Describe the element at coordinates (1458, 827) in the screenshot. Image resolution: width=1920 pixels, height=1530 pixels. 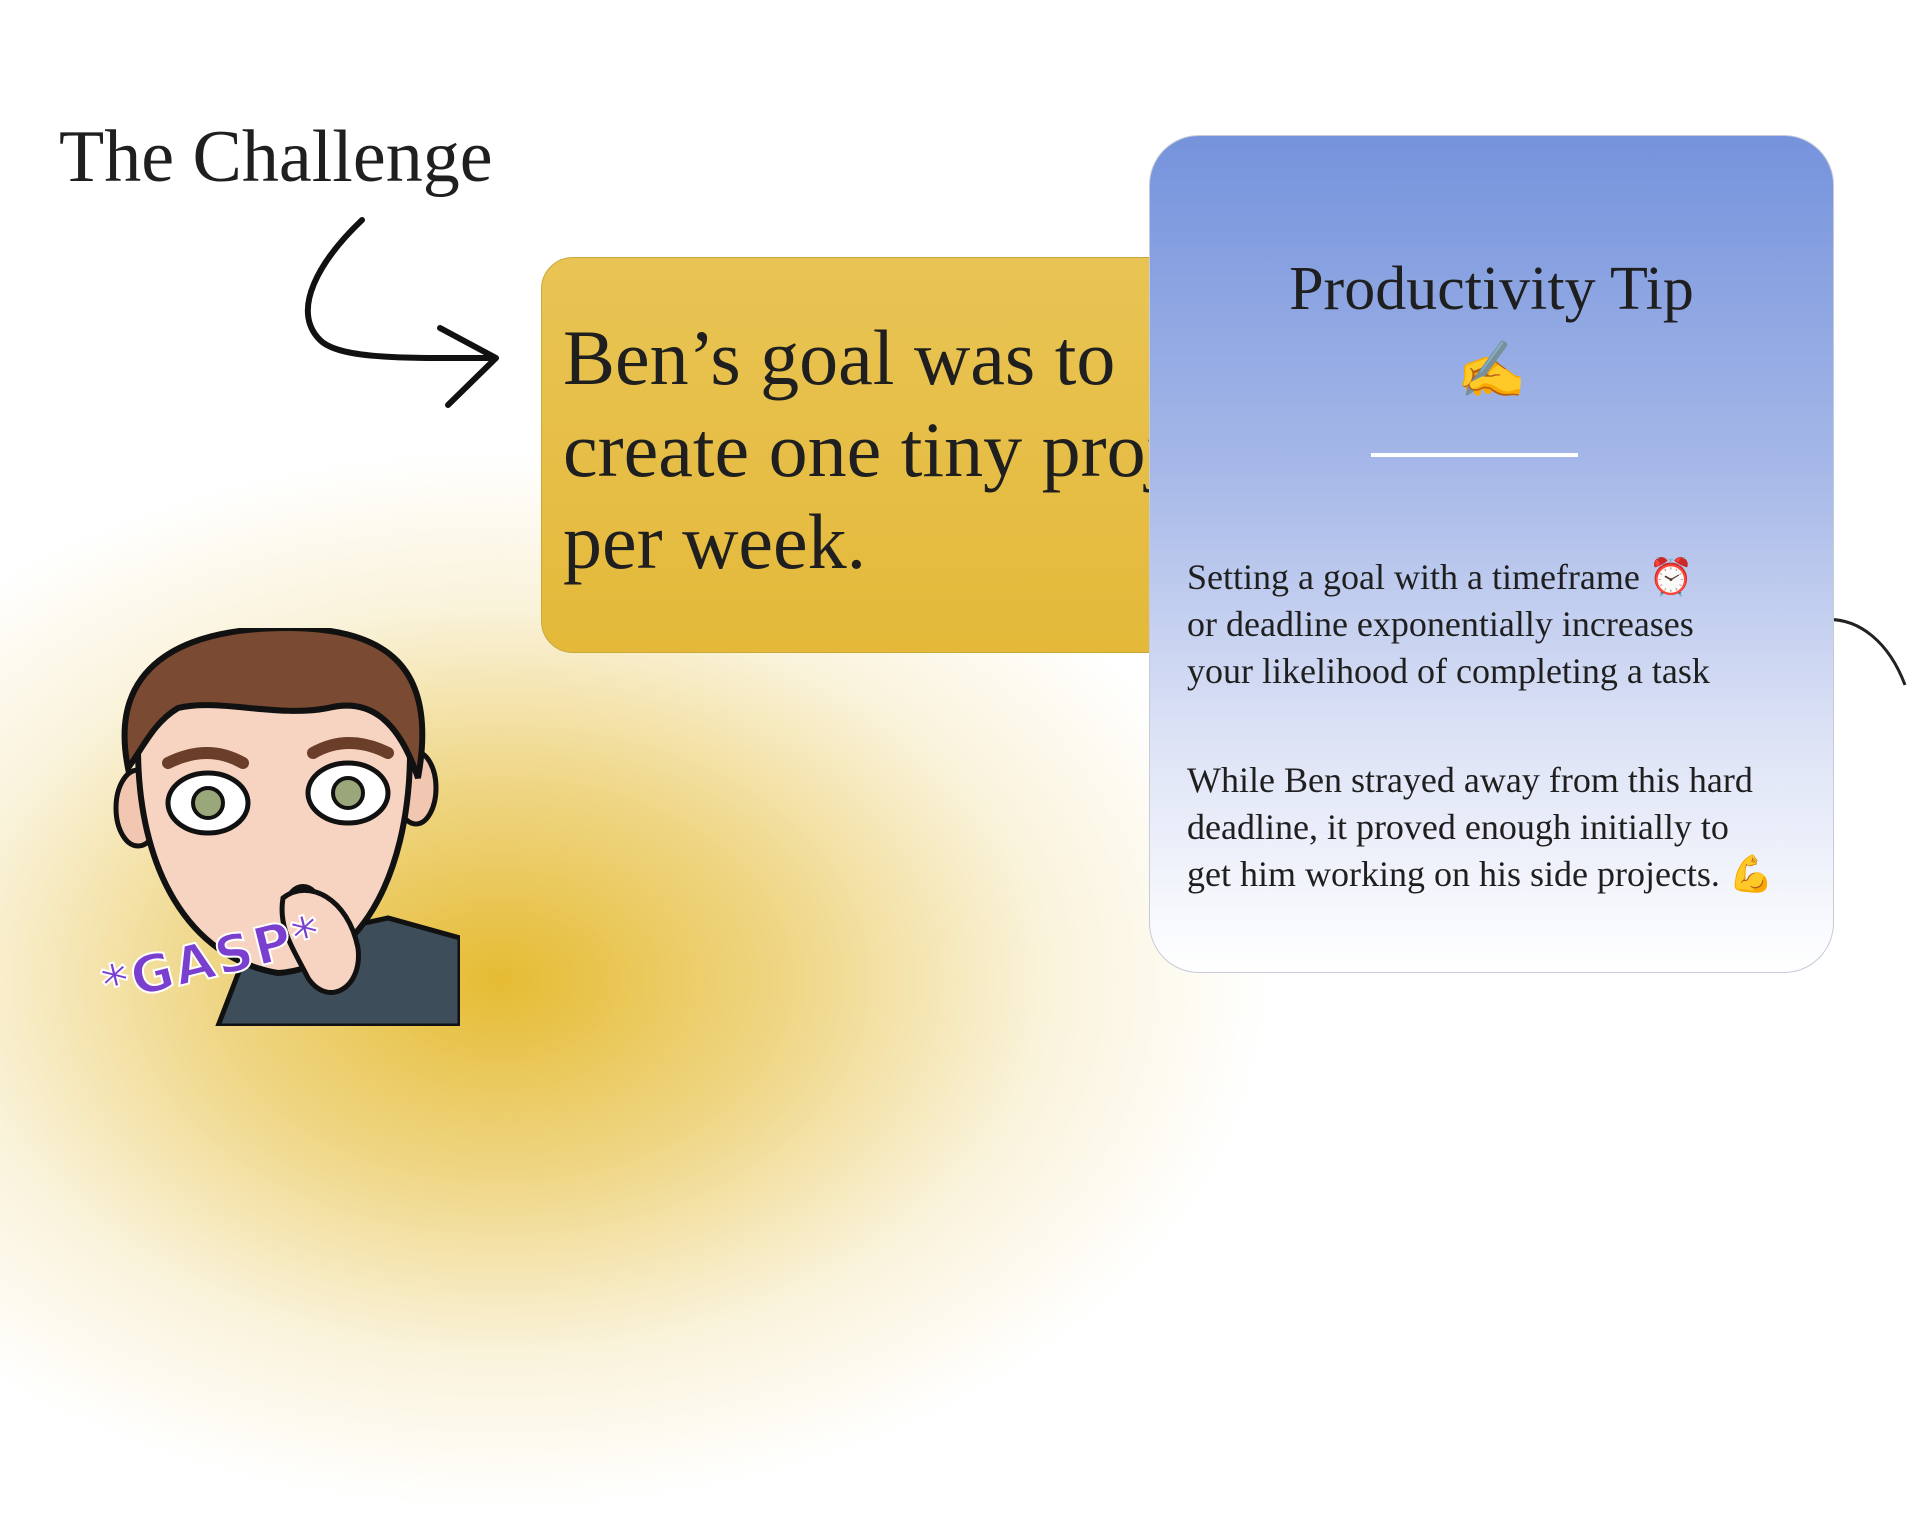
I see `tip-line: deadline, it proved enough initially to` at that location.